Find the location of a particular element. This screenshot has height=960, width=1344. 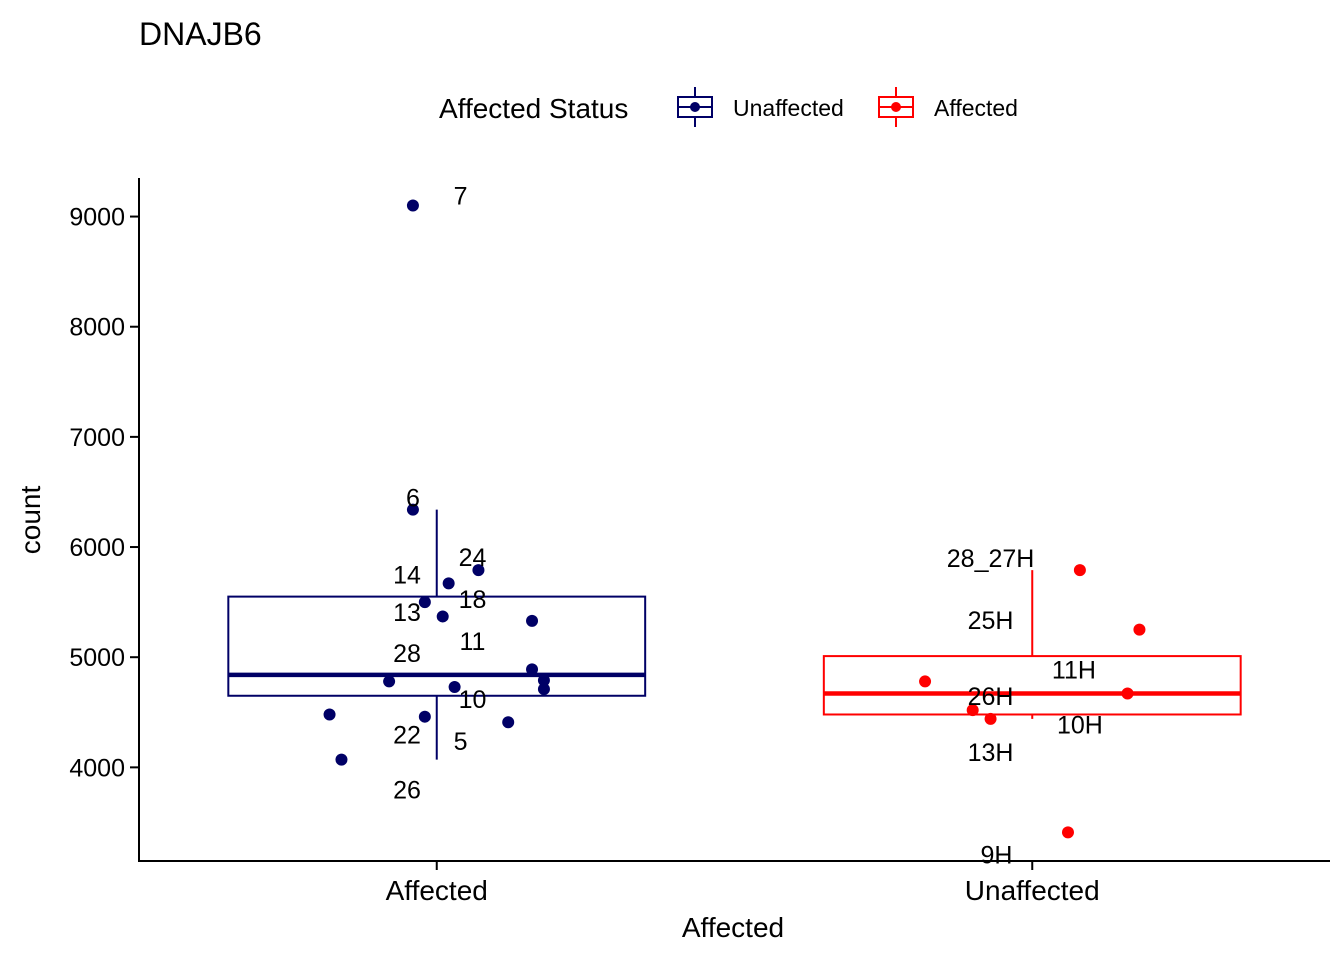

y-tick-label: 9000 is located at coordinates (97, 218).